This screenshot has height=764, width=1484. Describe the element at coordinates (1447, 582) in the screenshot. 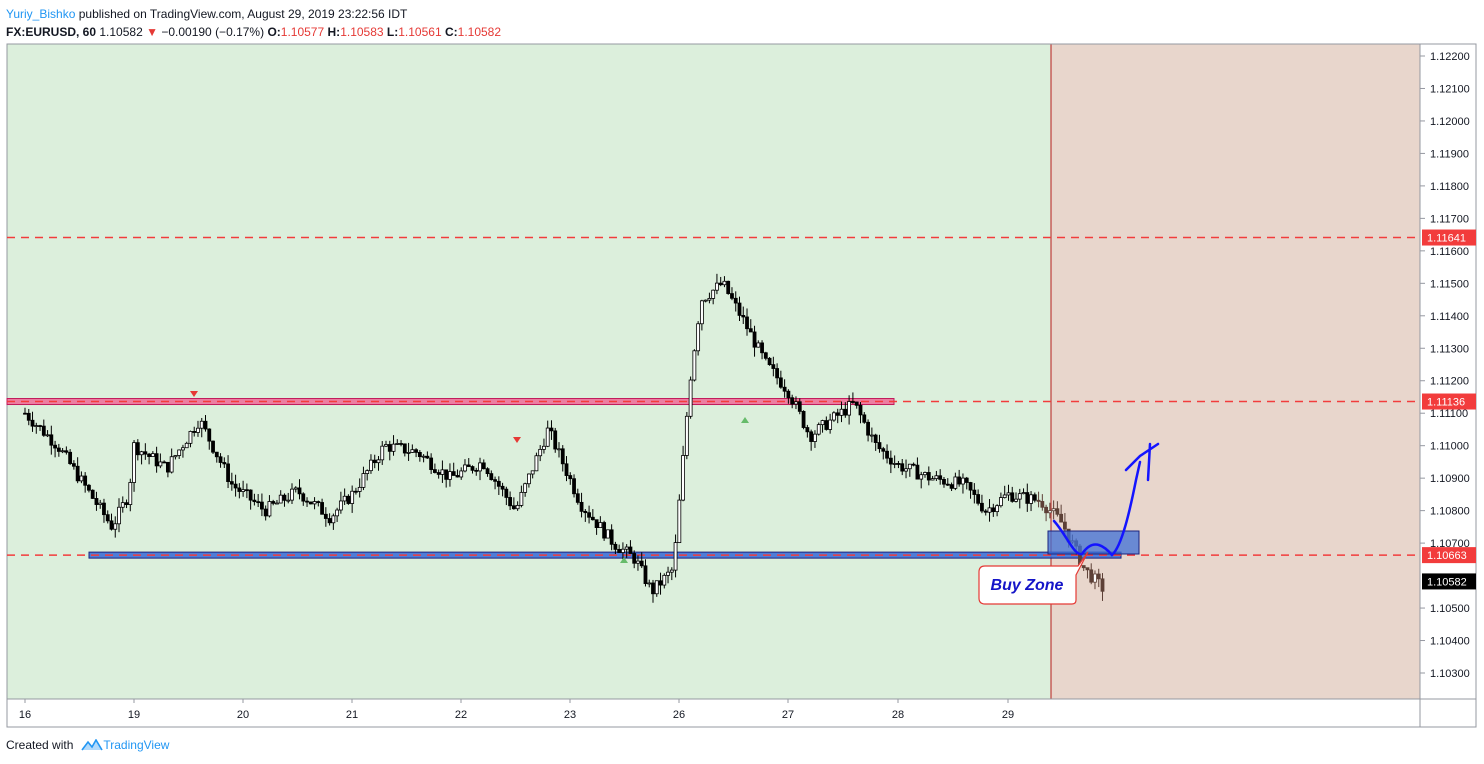

I see `last-price-tag-label: 1.10582` at that location.